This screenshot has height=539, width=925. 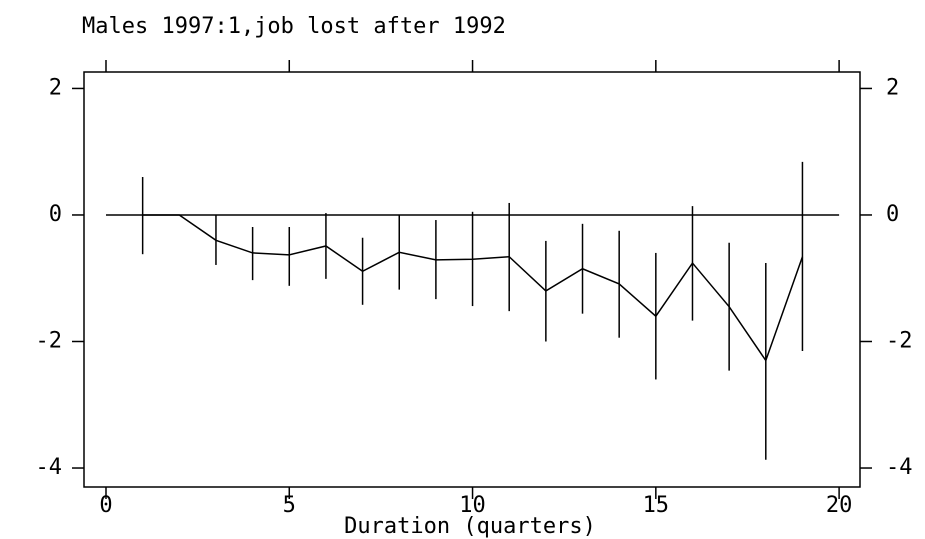 I want to click on x-axis-label: Duration (quarters), so click(x=470, y=526).